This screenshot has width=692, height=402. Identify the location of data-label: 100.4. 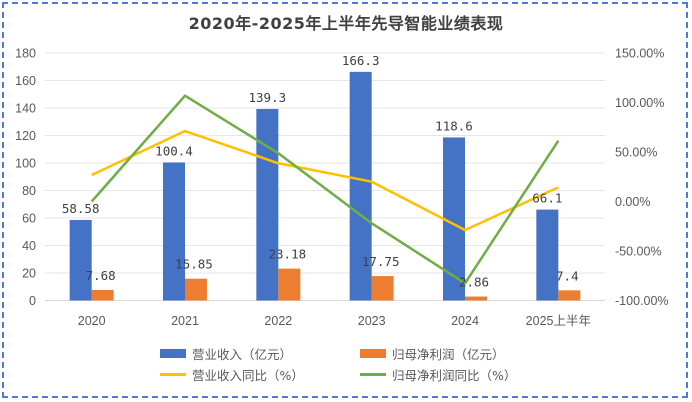
(174, 150).